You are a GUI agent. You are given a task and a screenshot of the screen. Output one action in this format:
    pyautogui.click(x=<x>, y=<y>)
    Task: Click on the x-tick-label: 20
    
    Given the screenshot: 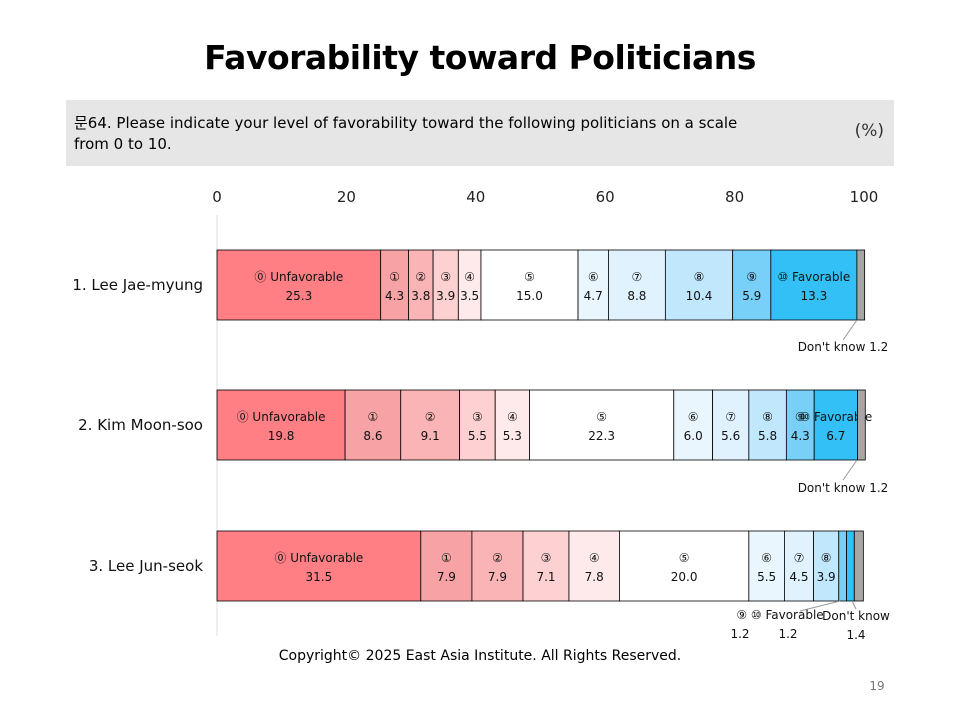 What is the action you would take?
    pyautogui.click(x=346, y=197)
    